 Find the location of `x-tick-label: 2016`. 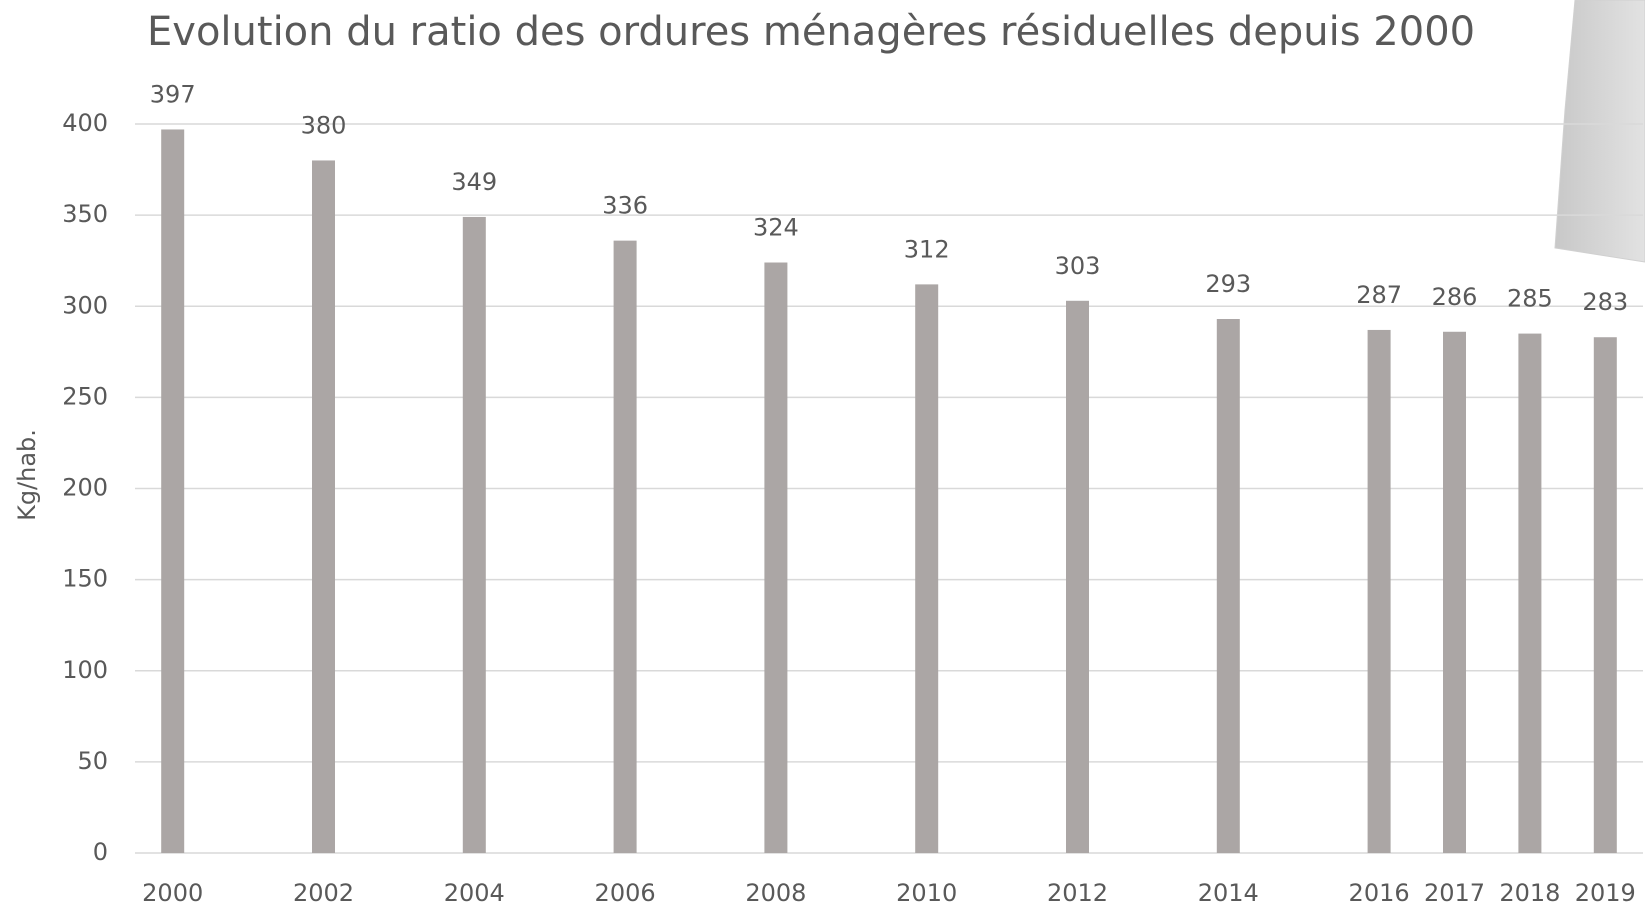

x-tick-label: 2016 is located at coordinates (1379, 893).